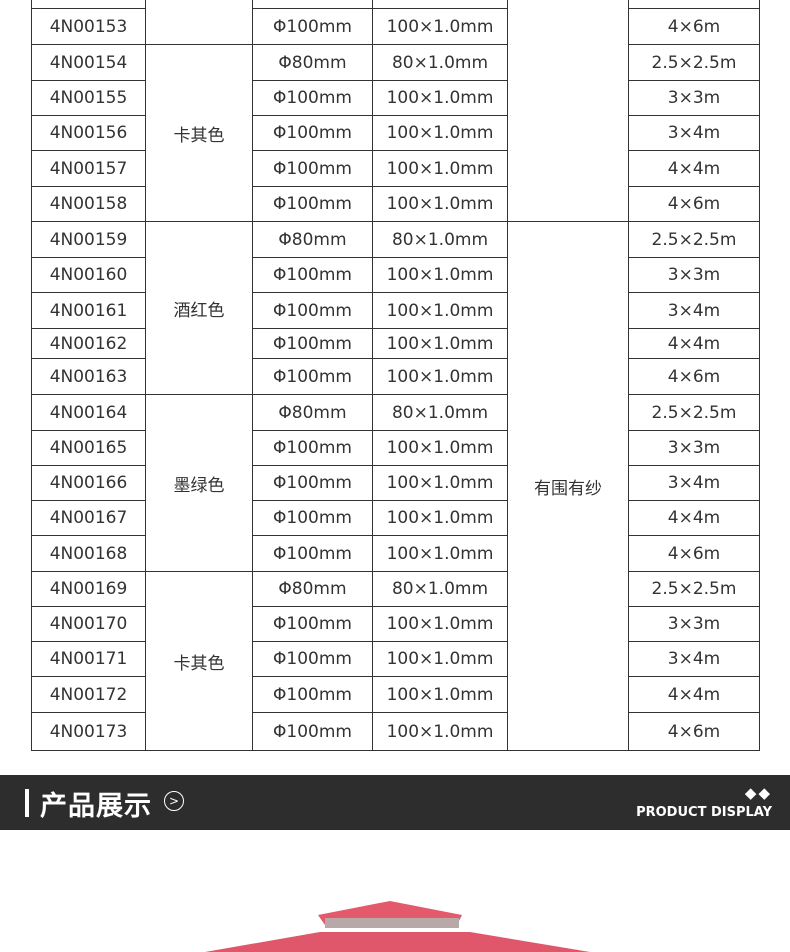  I want to click on umbrella-vent-gap, so click(392, 923).